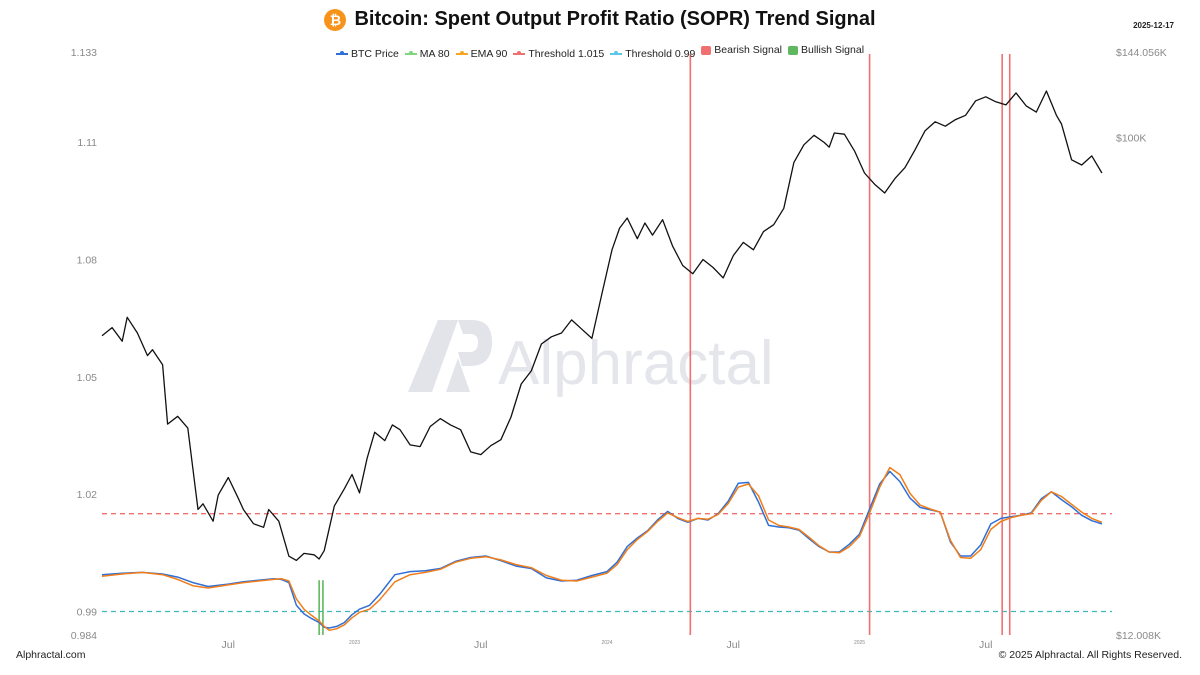  What do you see at coordinates (87, 143) in the screenshot?
I see `left-axis-tick-label: 1.11` at bounding box center [87, 143].